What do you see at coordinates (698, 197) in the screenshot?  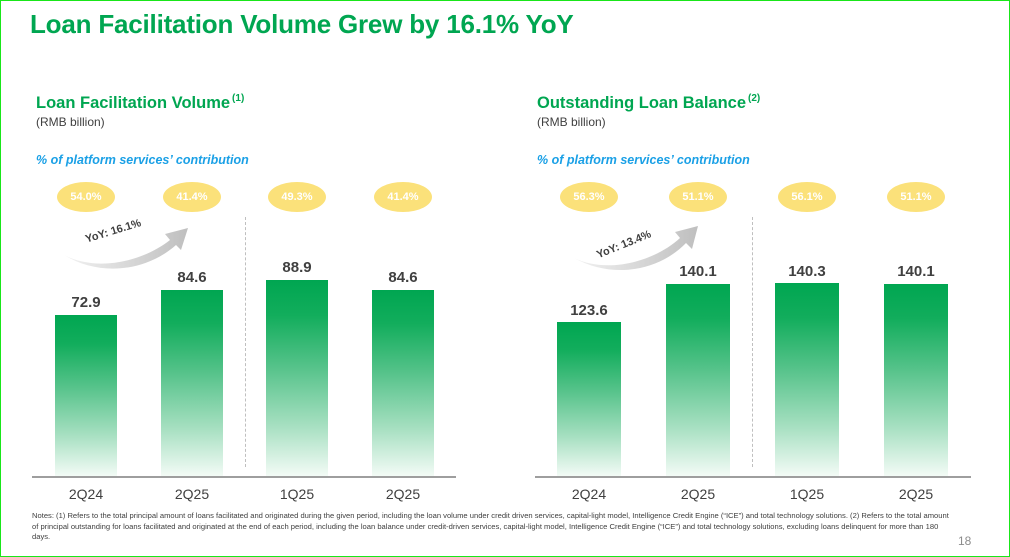 I see `right-pill-2q25: 51.1%` at bounding box center [698, 197].